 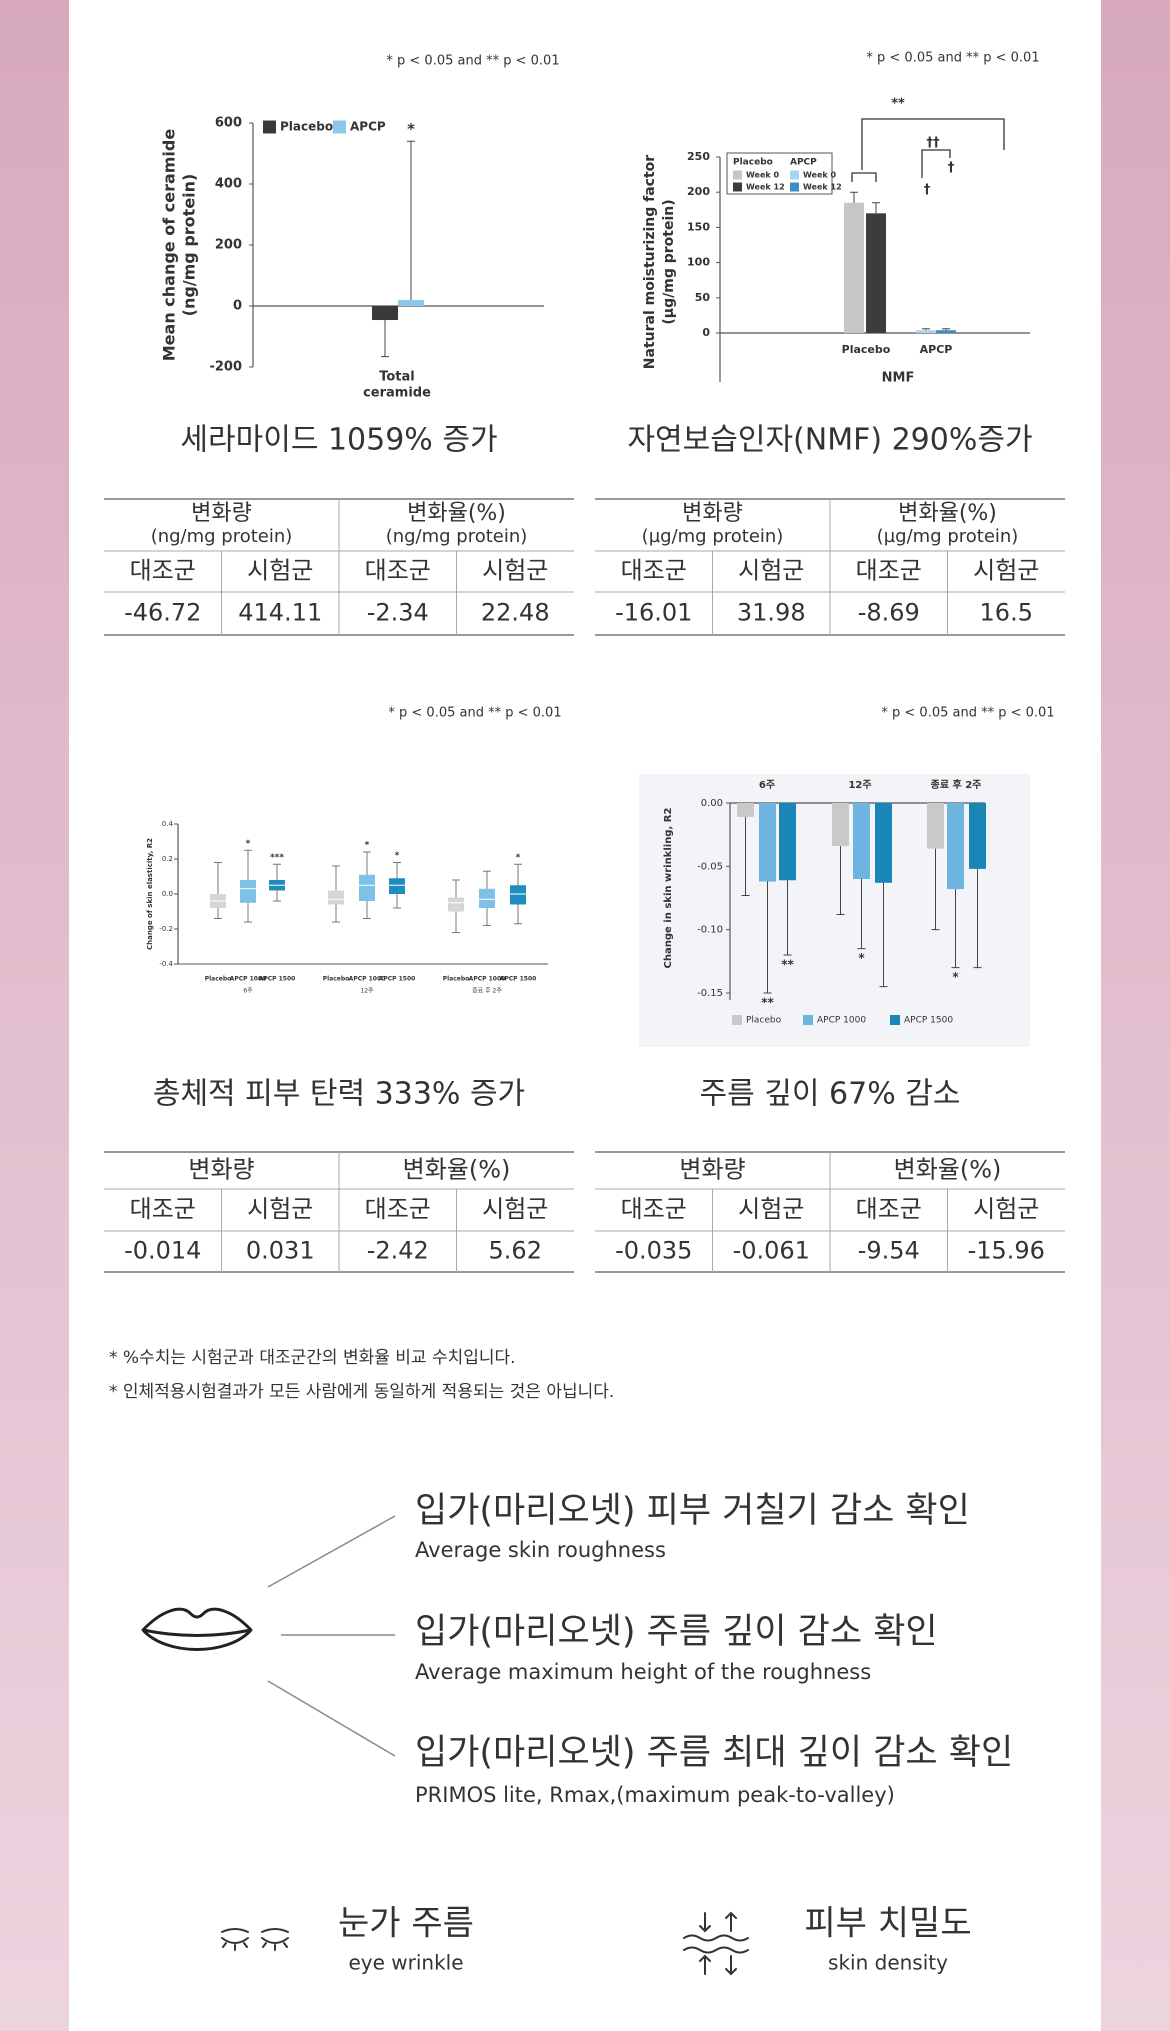 What do you see at coordinates (947, 513) in the screenshot?
I see `table-group-header: 변화율(%)` at bounding box center [947, 513].